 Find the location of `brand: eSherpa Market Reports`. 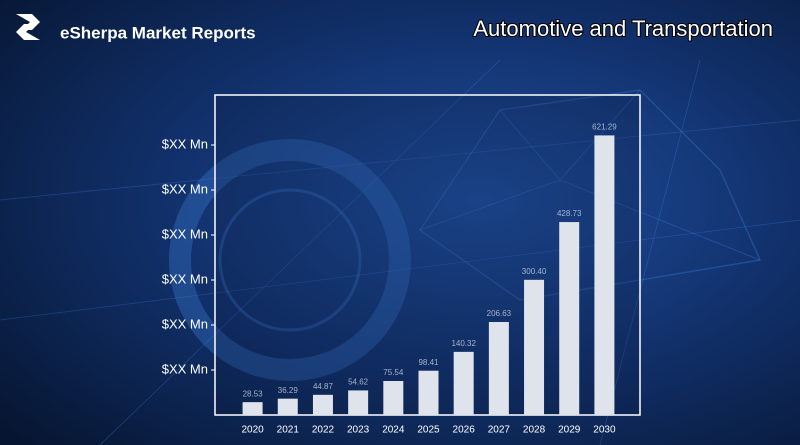

brand: eSherpa Market Reports is located at coordinates (158, 32).